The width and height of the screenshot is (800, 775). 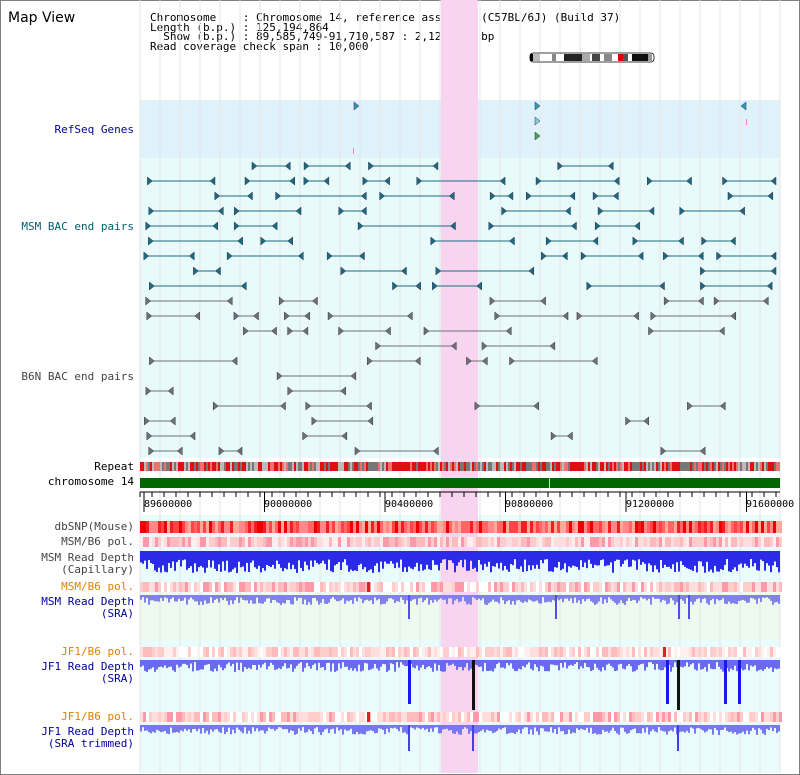 I want to click on track-label-msm-read-depth-sra: MSM Read Depth (SRA), so click(x=87, y=607).